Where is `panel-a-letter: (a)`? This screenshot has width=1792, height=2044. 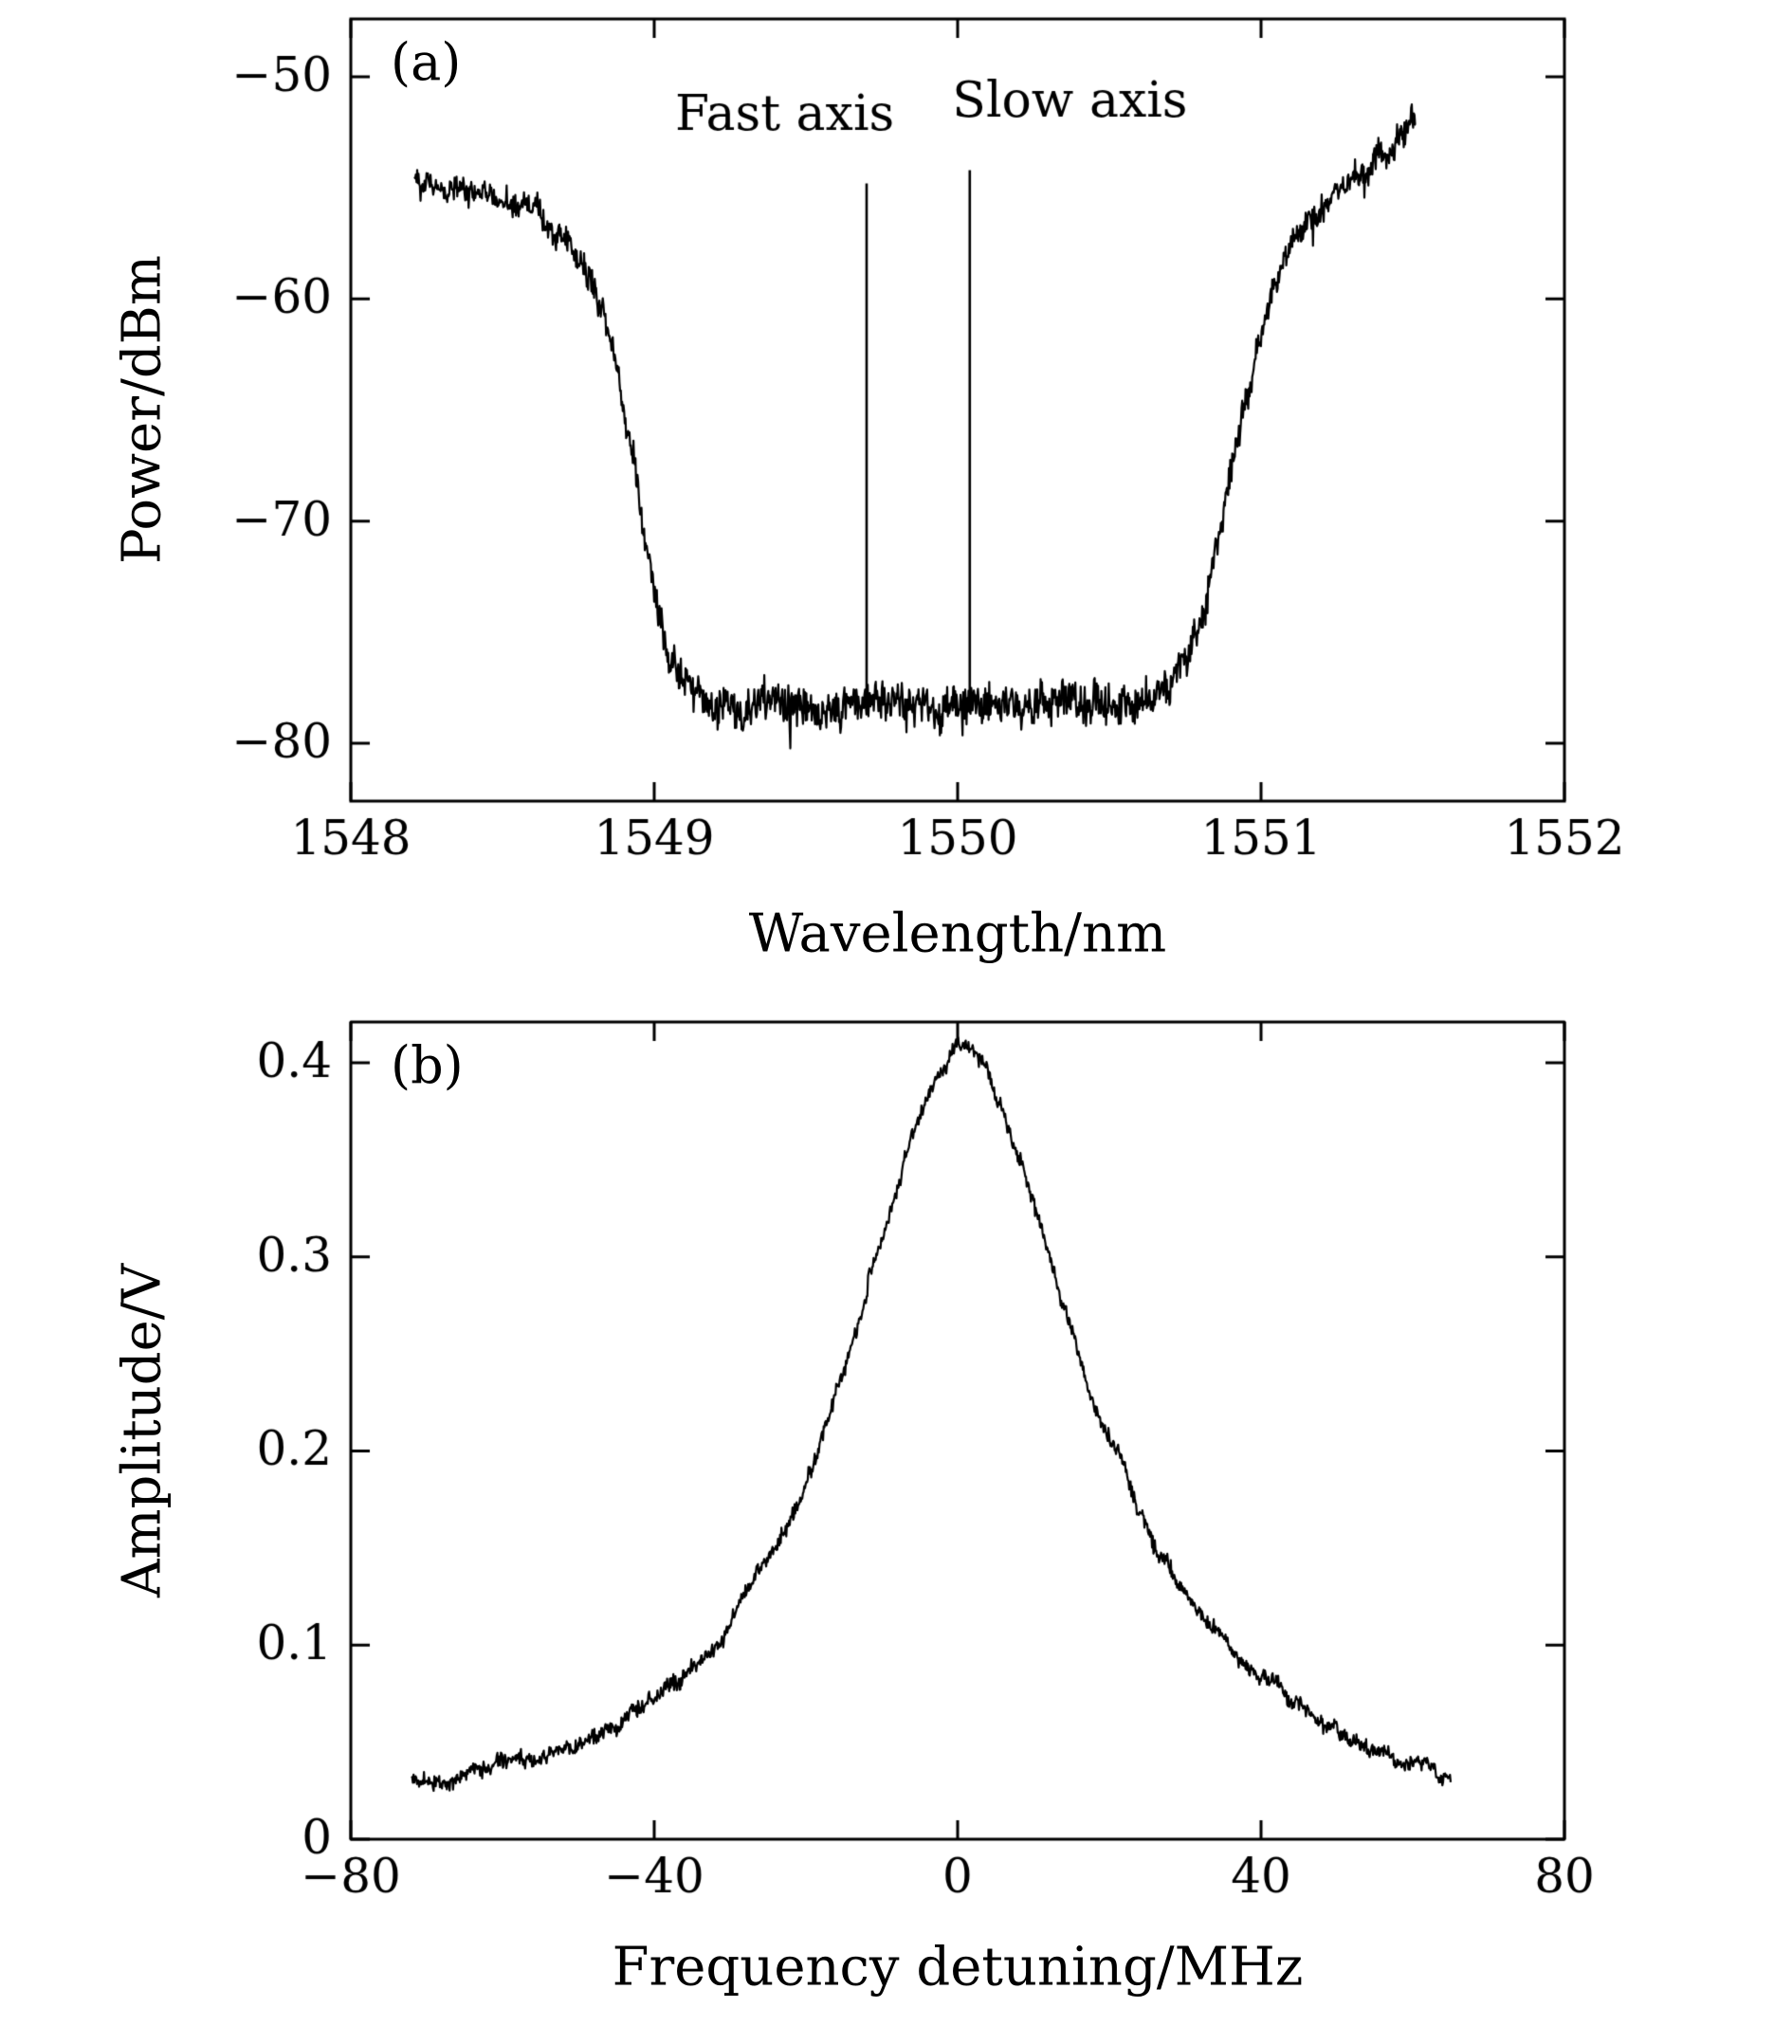
panel-a-letter: (a) is located at coordinates (426, 62).